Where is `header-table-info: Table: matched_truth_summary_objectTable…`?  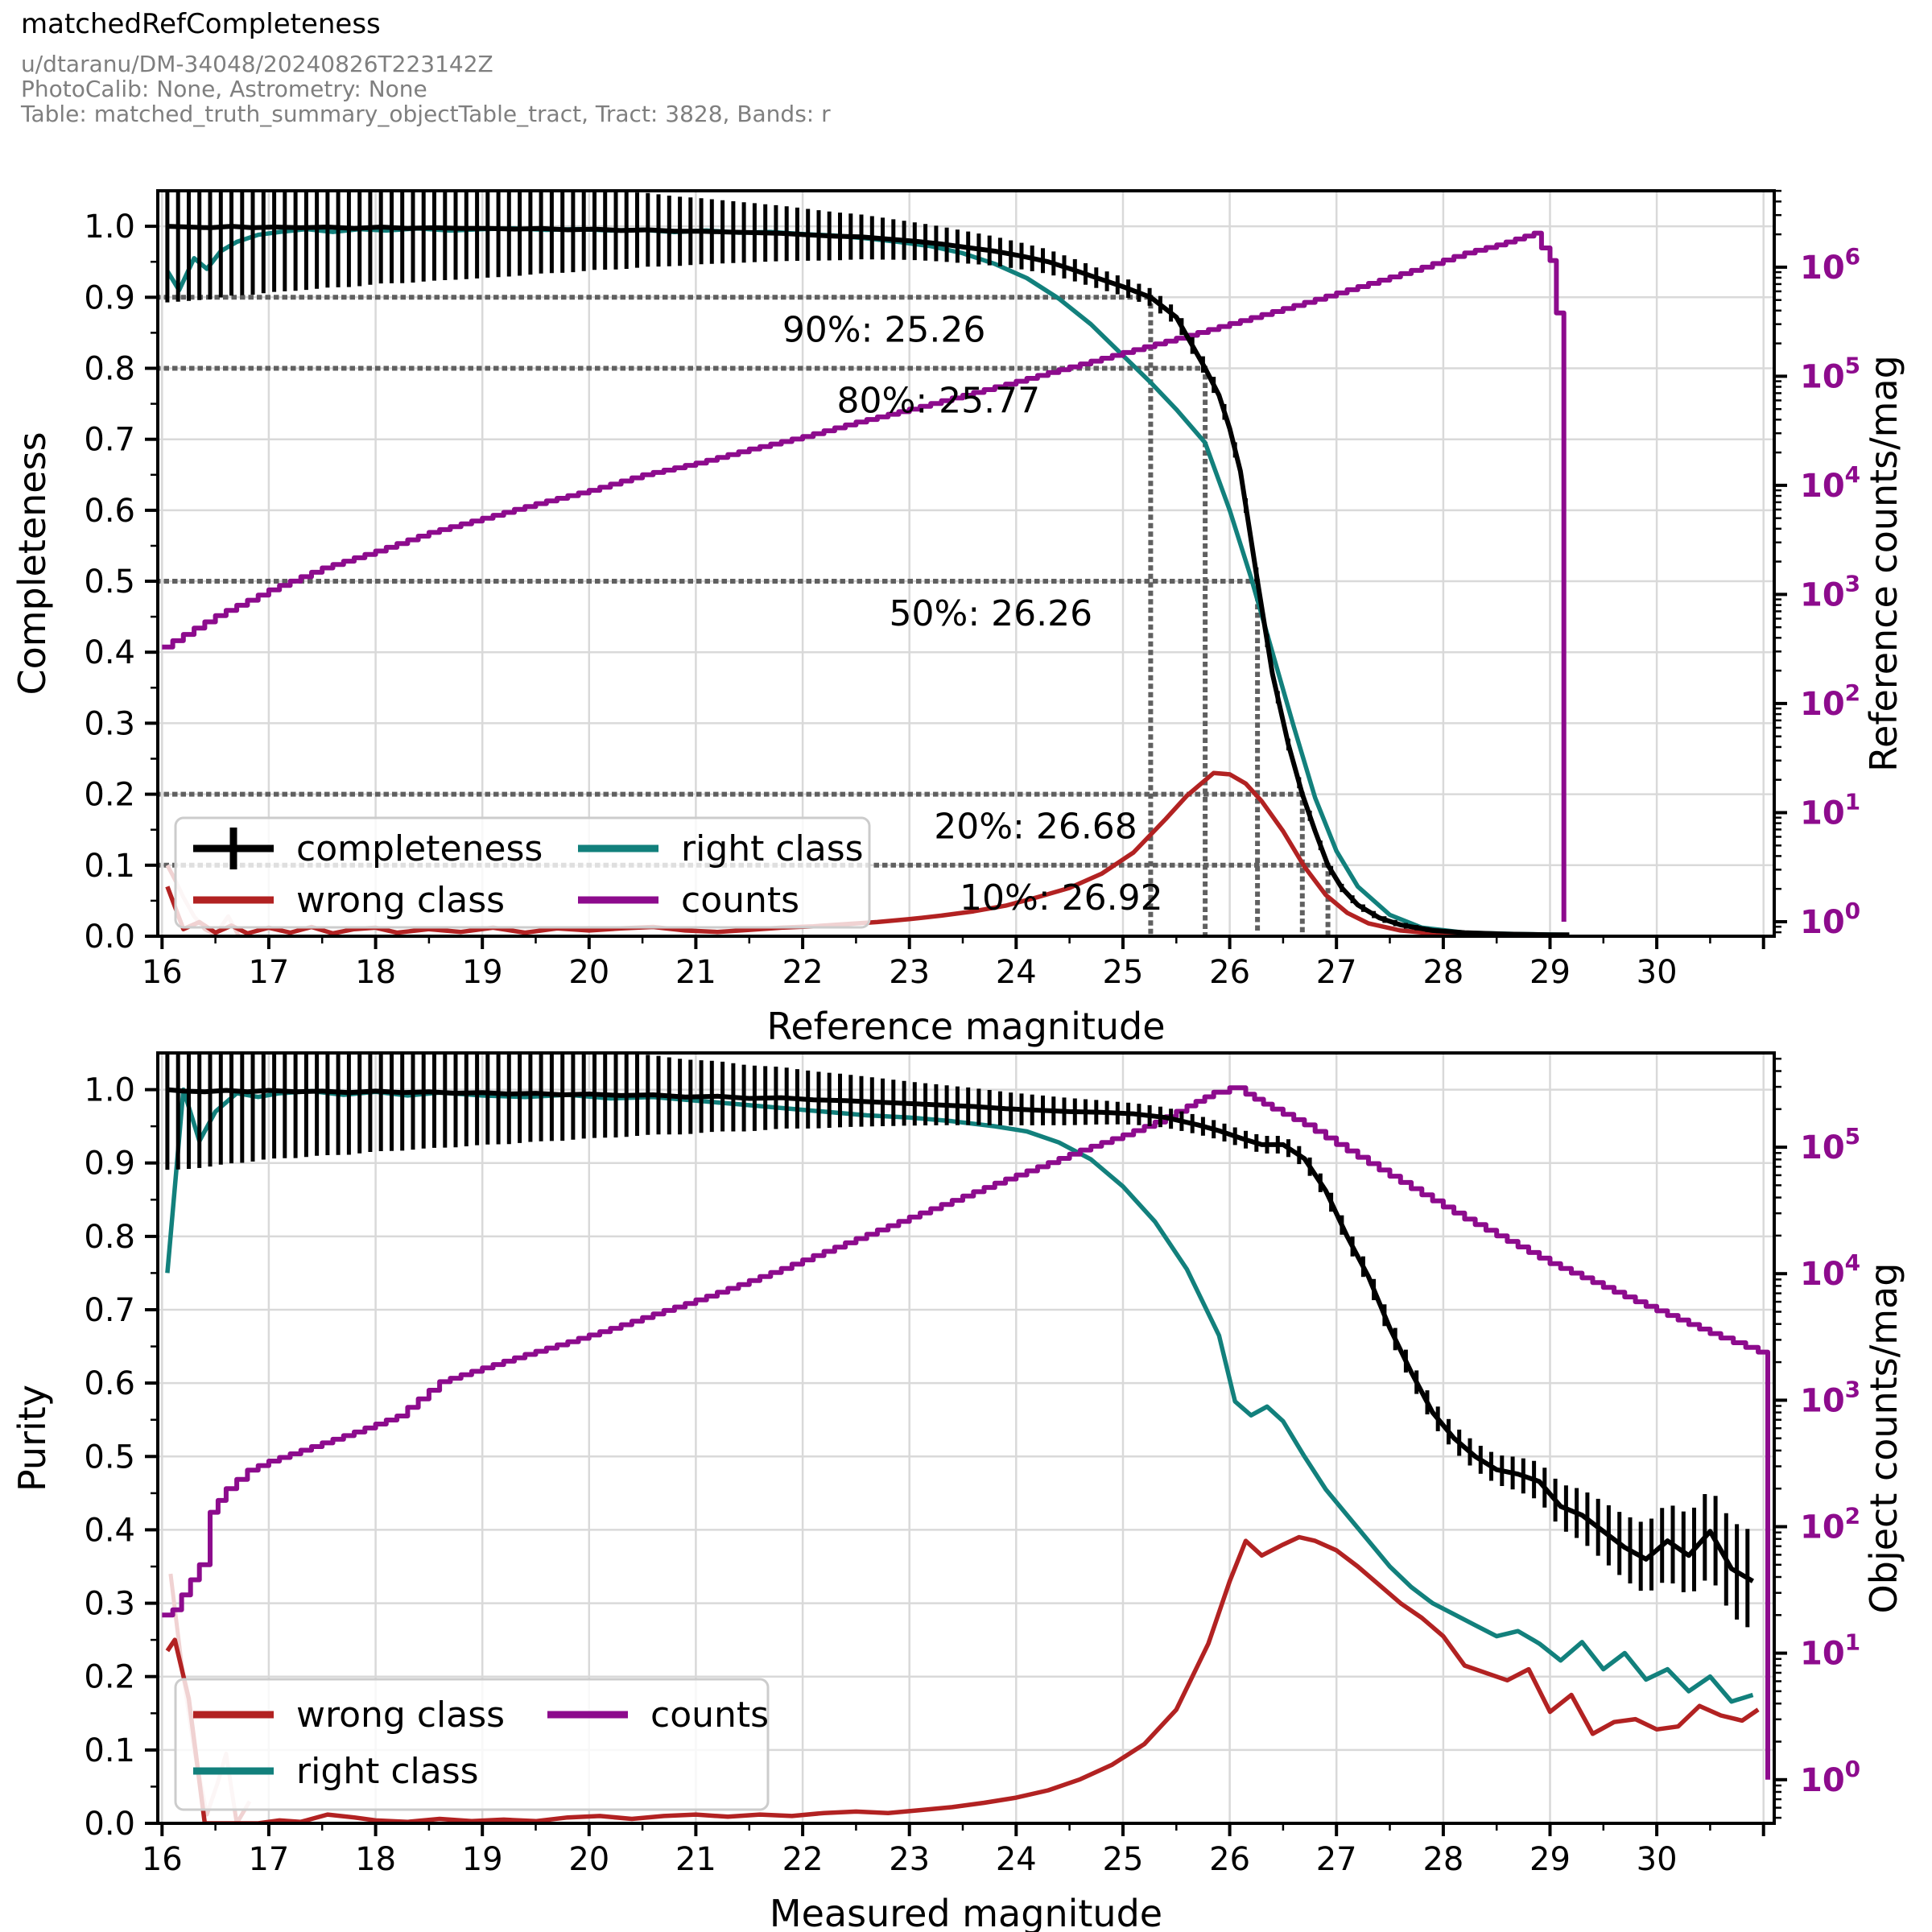 header-table-info: Table: matched_truth_summary_objectTable… is located at coordinates (426, 114).